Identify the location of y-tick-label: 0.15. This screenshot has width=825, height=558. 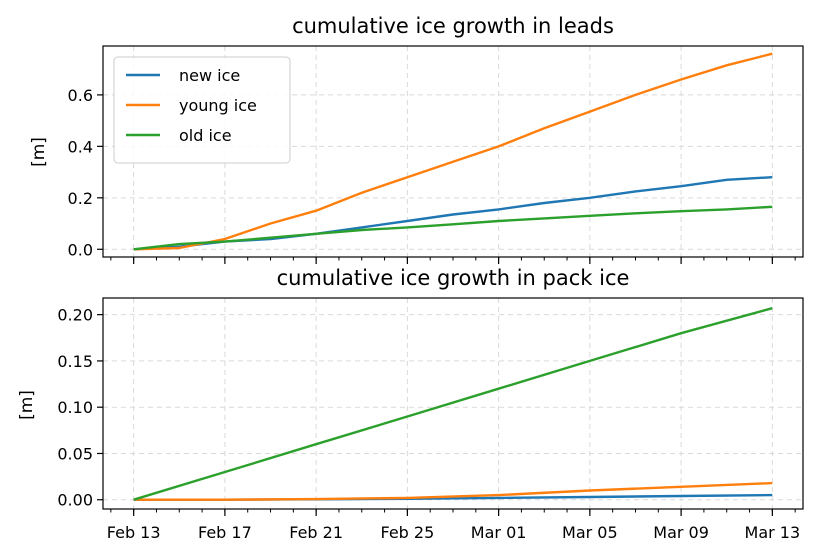
(75, 361).